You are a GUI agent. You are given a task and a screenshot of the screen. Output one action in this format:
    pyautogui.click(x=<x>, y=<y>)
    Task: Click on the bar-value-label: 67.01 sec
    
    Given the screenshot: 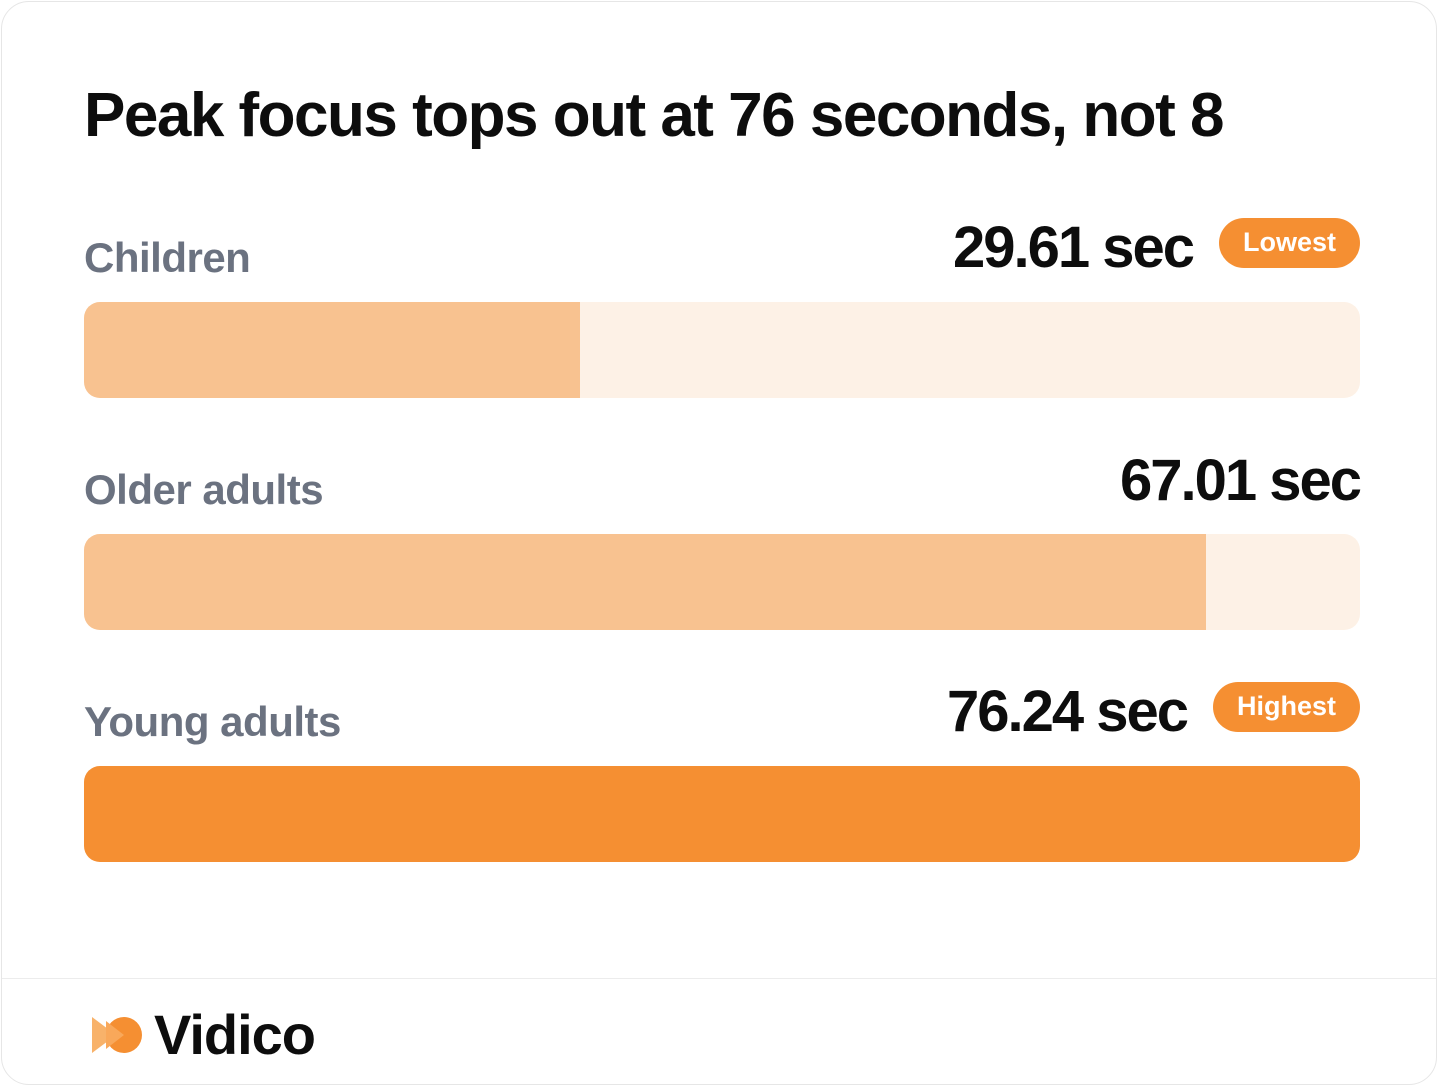 What is the action you would take?
    pyautogui.click(x=1240, y=480)
    